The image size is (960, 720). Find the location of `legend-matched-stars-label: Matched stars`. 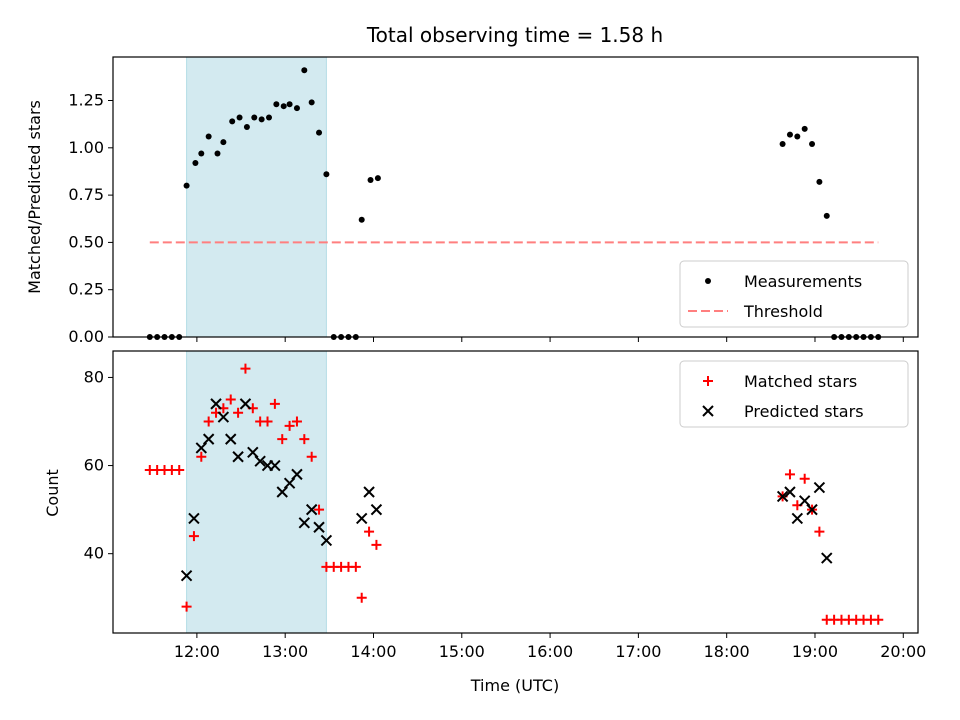

legend-matched-stars-label: Matched stars is located at coordinates (800, 381).